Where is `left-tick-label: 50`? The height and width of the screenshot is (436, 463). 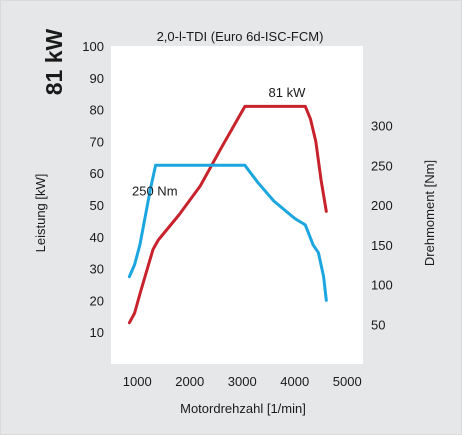 left-tick-label: 50 is located at coordinates (97, 205).